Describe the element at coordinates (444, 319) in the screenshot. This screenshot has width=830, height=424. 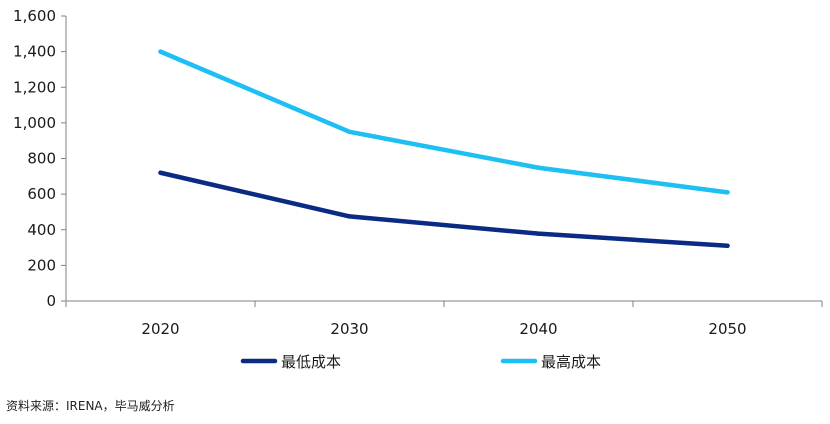
I see `x-axis: 2020 2030 2040 2050` at that location.